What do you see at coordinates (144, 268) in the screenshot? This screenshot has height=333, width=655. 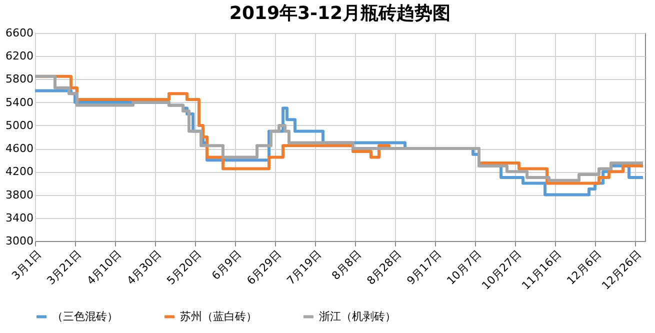 I see `x-tick-label: 4月30日` at bounding box center [144, 268].